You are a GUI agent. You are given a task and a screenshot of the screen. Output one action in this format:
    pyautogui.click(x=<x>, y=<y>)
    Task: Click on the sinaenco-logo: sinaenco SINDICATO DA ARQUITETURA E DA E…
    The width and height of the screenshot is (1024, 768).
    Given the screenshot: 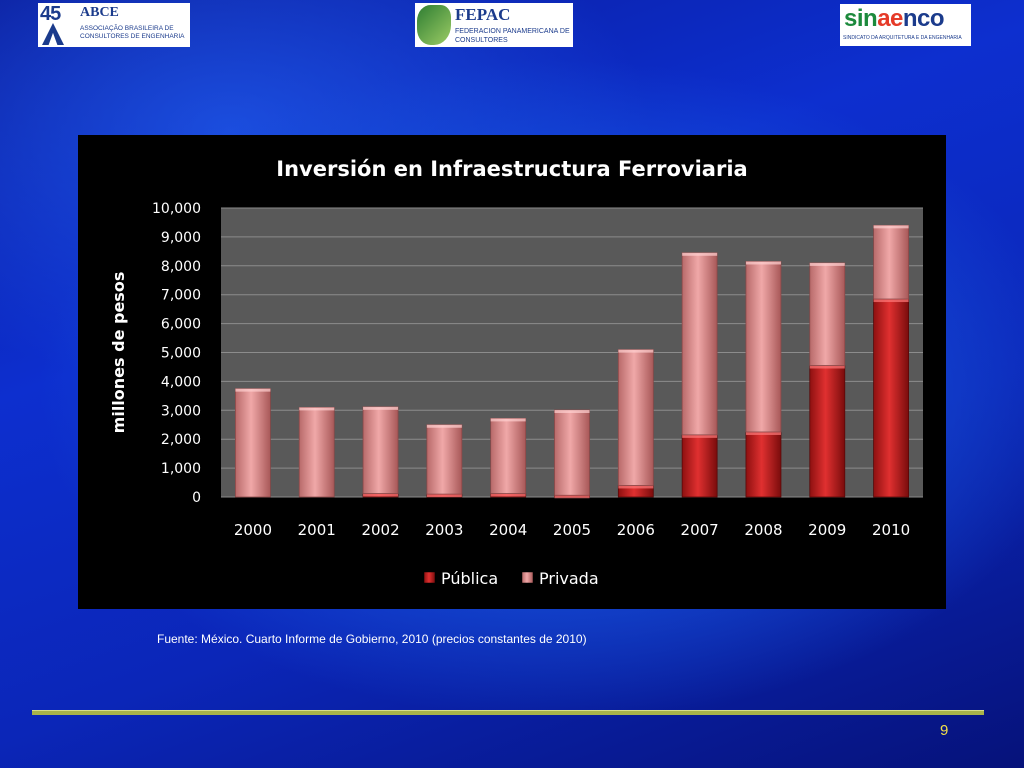 What is the action you would take?
    pyautogui.click(x=905, y=25)
    